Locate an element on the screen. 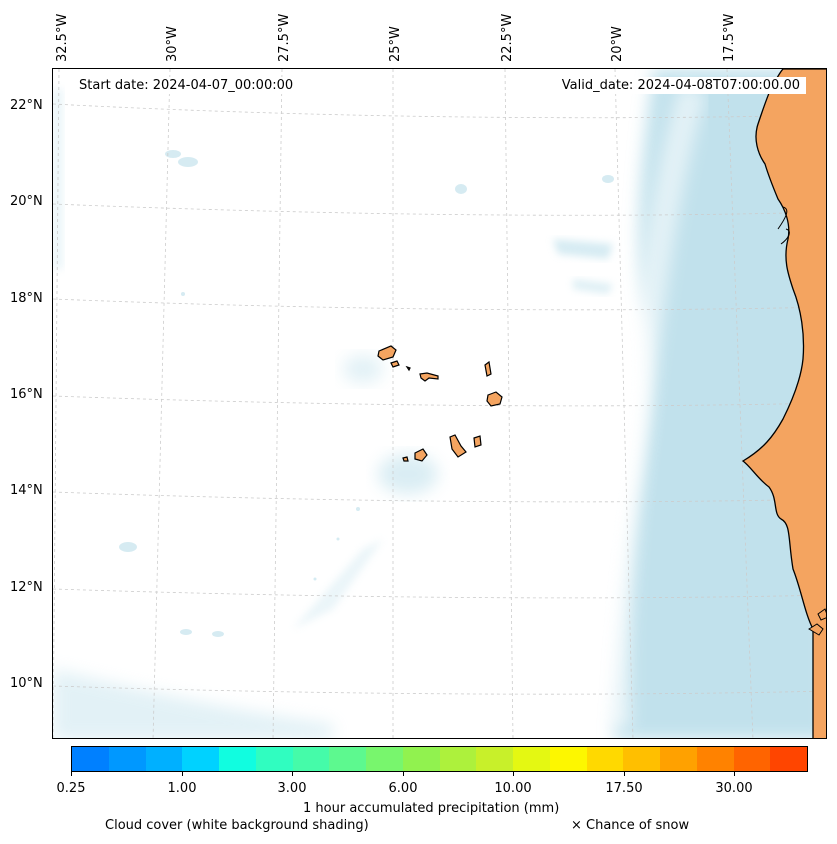  island-santa-luzia is located at coordinates (408, 368).